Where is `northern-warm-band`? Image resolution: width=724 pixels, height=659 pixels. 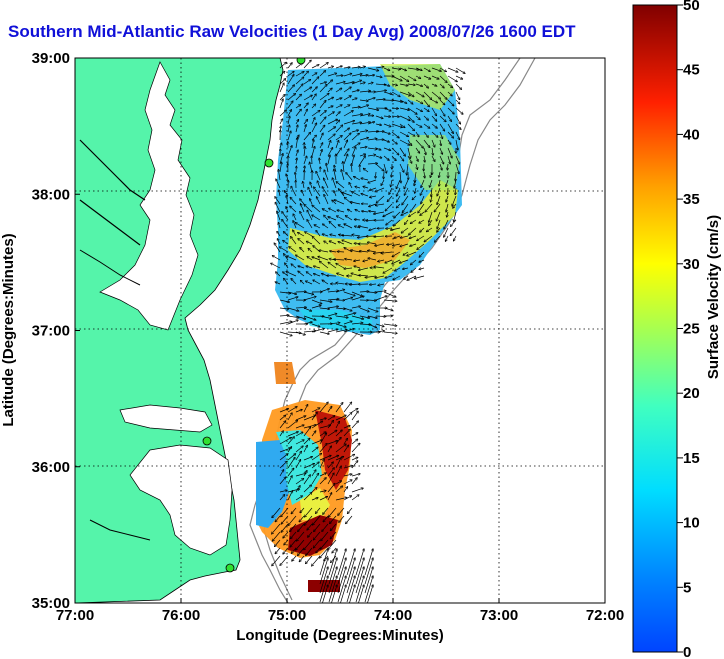 northern-warm-band is located at coordinates (373, 231).